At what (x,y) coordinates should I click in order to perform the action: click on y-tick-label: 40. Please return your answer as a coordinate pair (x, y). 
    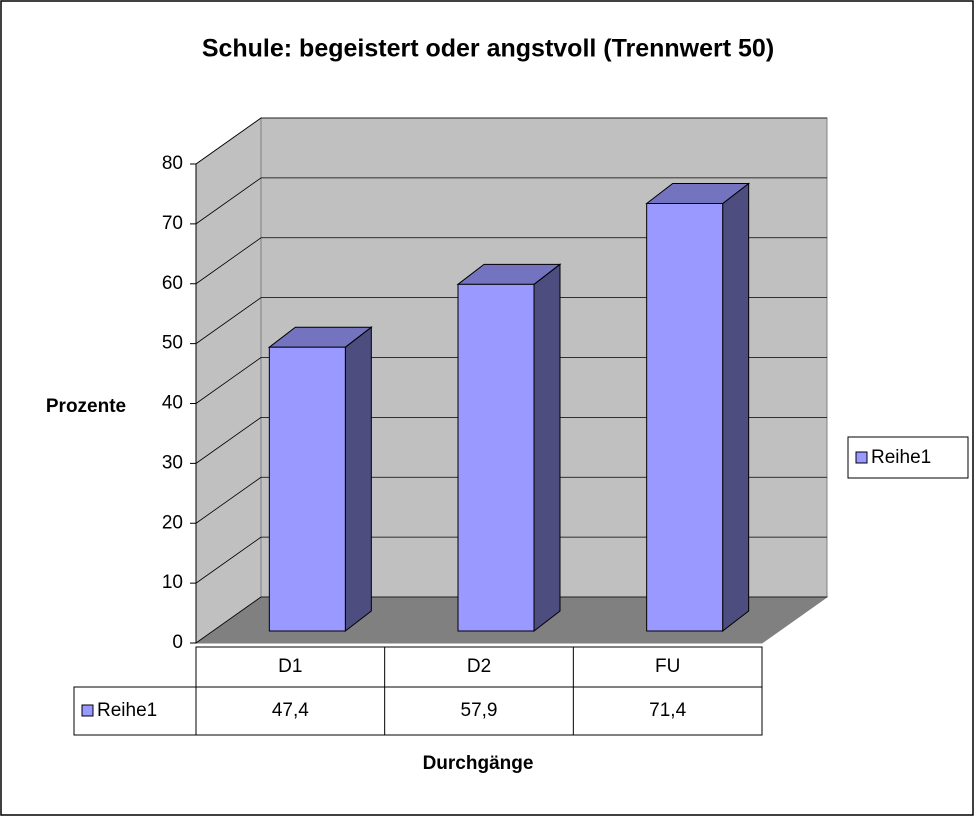
    Looking at the image, I should click on (172, 403).